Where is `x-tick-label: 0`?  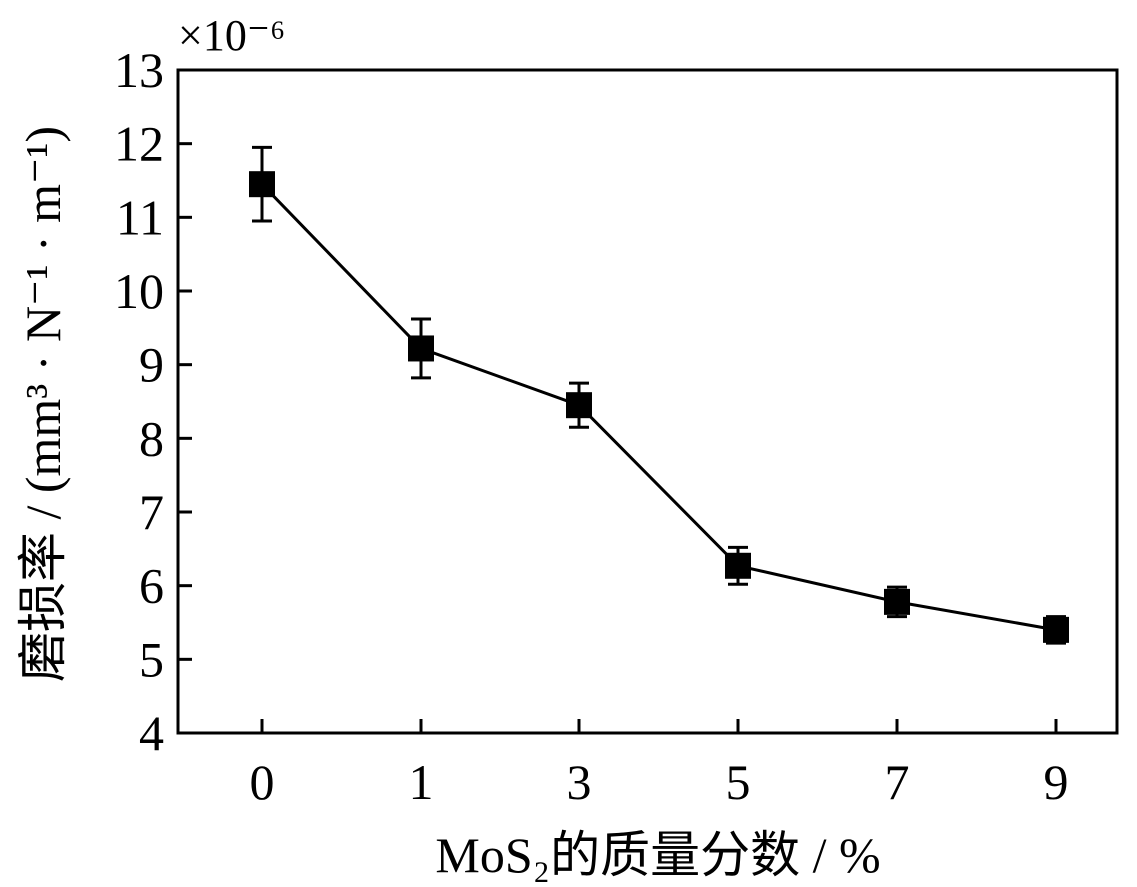 x-tick-label: 0 is located at coordinates (262, 782).